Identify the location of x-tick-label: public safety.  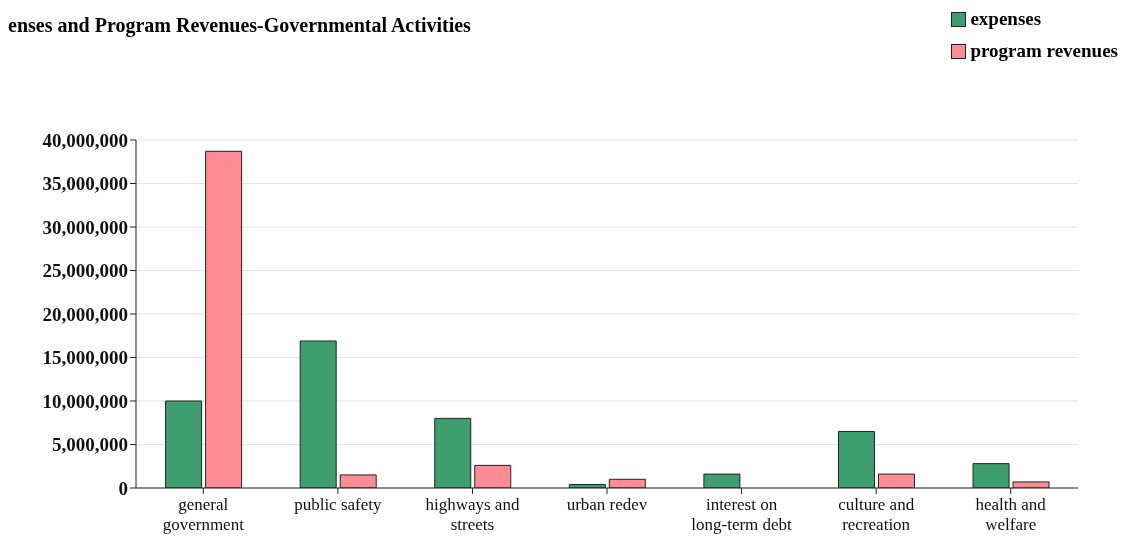
(338, 504).